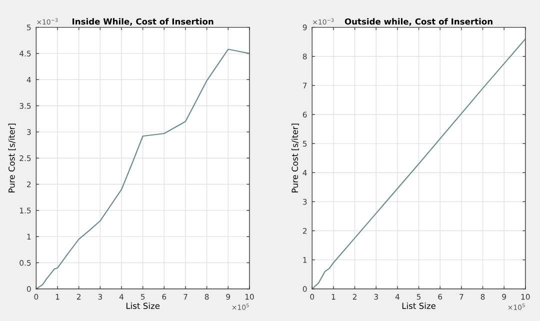 This screenshot has width=540, height=321. I want to click on chart-title: Outside while, Cost of Insertion, so click(418, 22).